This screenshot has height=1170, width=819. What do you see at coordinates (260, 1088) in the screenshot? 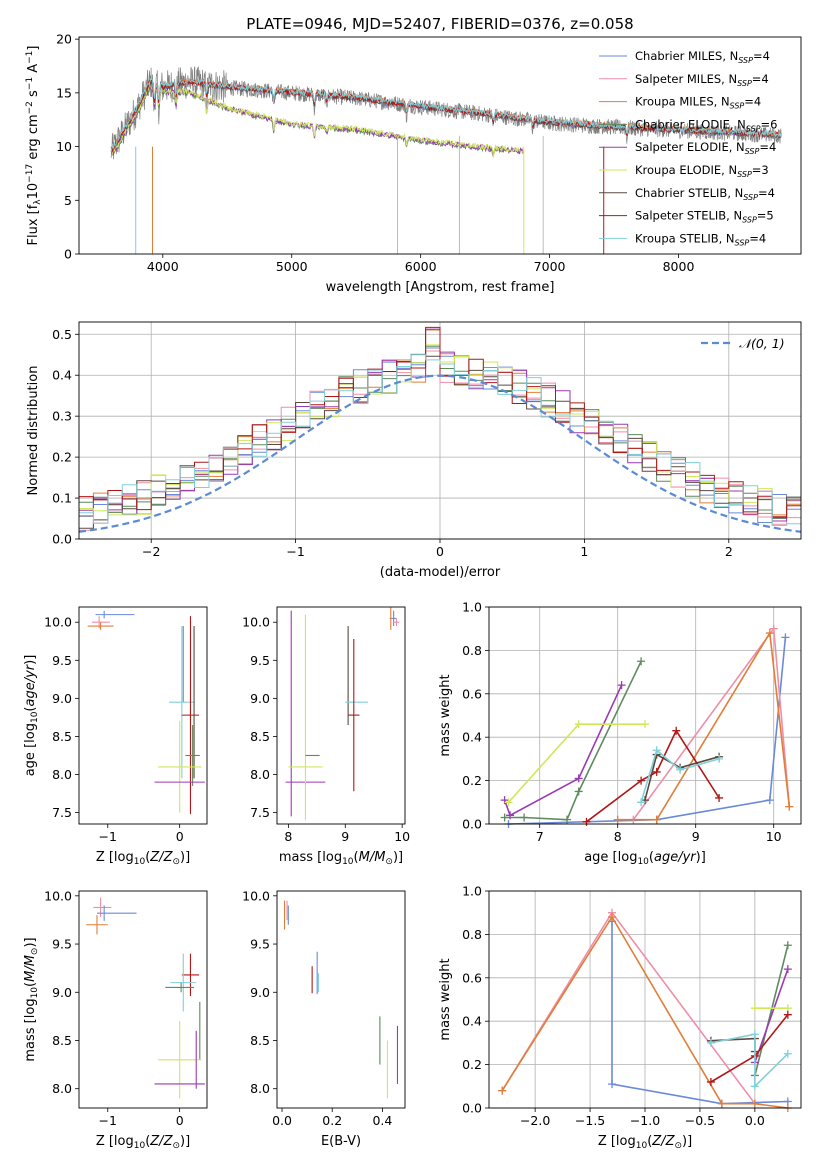
I see `mass_vs_EBV-ytick-label: 8.0` at bounding box center [260, 1088].